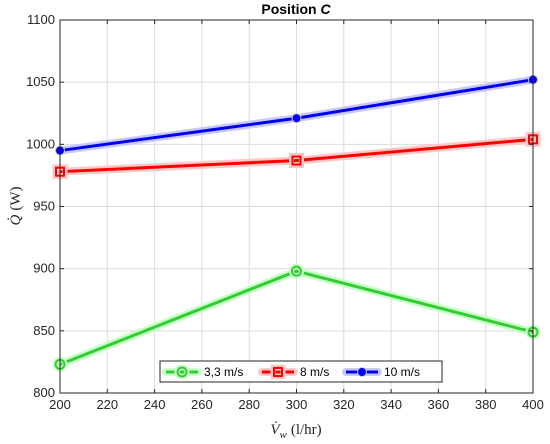 This screenshot has width=550, height=444. Describe the element at coordinates (533, 404) in the screenshot. I see `x-tick-label: 400` at that location.